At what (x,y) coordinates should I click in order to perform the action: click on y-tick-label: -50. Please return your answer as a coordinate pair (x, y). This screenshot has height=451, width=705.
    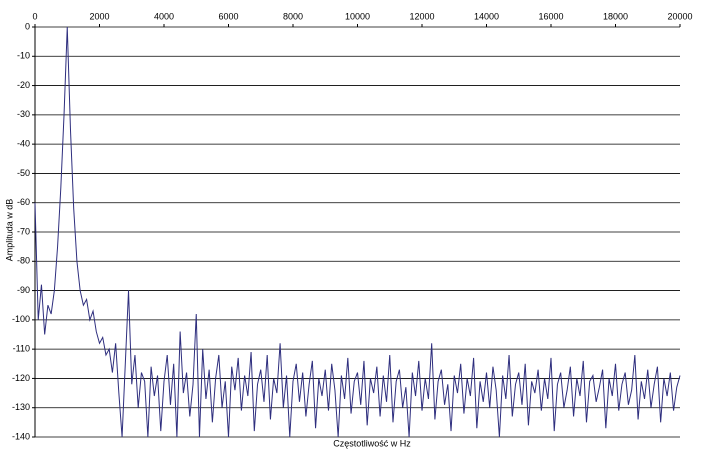
    Looking at the image, I should click on (23, 173).